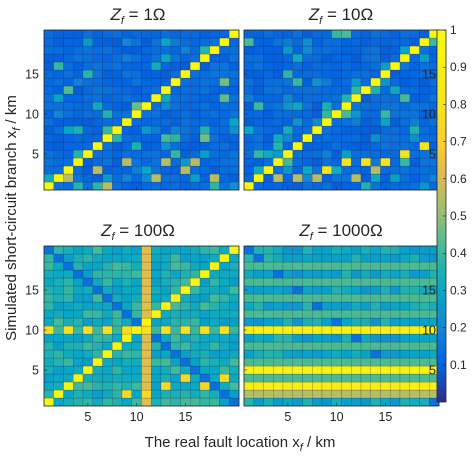 Image resolution: width=474 pixels, height=459 pixels. Describe the element at coordinates (340, 16) in the screenshot. I see `panel-title-tr: Zf = 10Ω` at that location.